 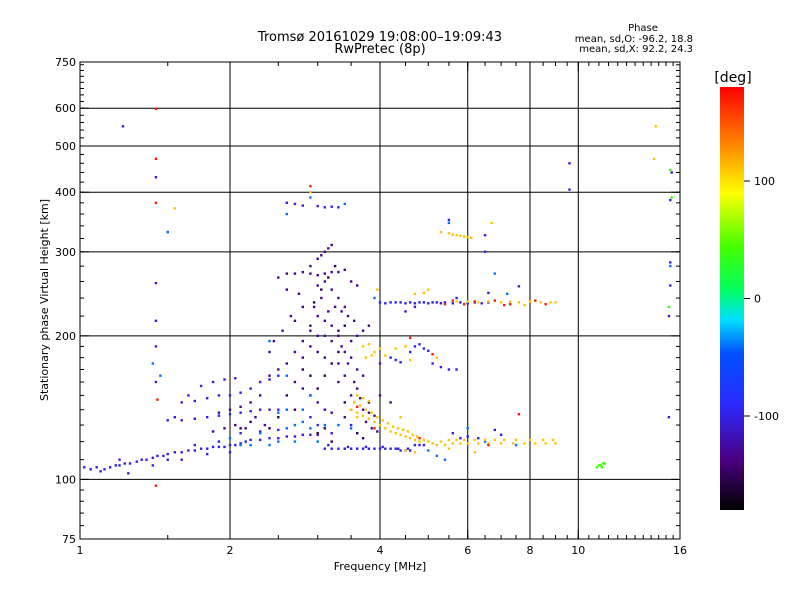 I want to click on x-tick-label: 1, so click(x=80, y=550).